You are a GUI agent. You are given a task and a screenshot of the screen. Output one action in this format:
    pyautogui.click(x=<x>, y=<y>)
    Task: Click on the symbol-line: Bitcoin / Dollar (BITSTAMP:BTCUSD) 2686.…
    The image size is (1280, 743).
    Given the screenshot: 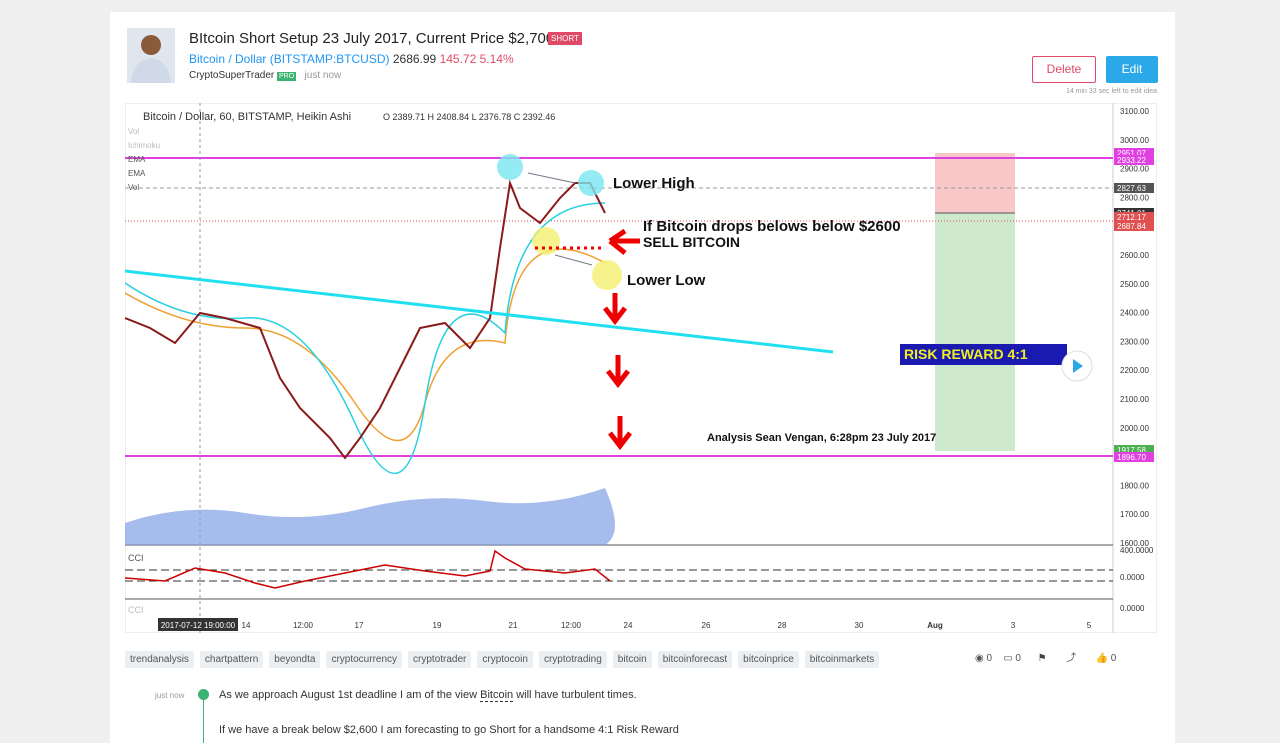 What is the action you would take?
    pyautogui.click(x=351, y=59)
    